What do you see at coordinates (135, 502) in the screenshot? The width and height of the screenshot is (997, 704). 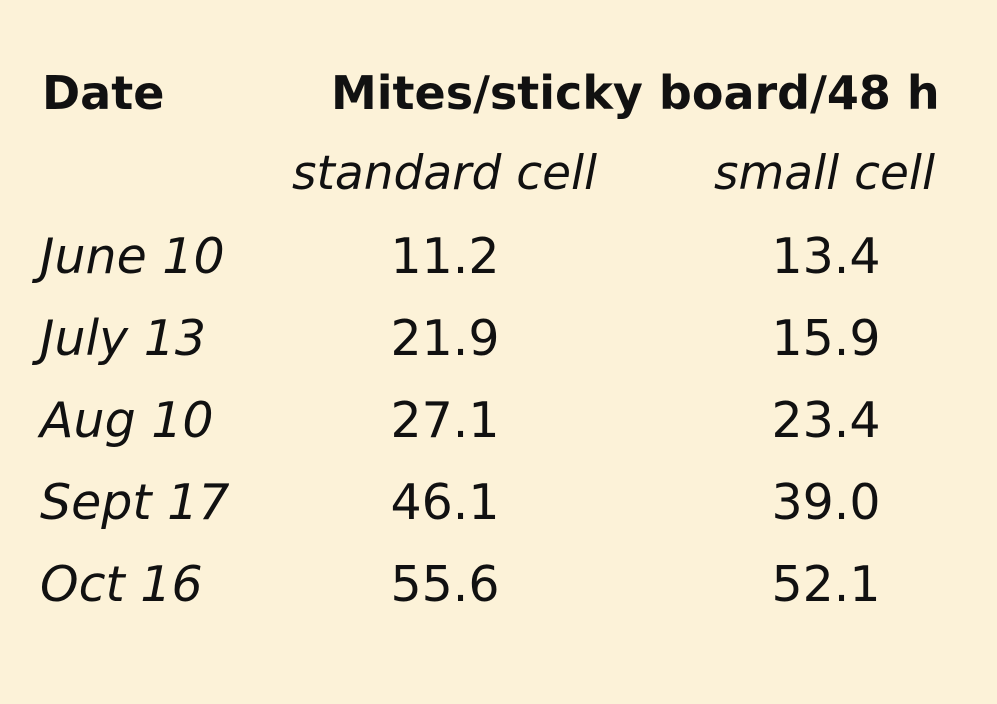 I see `row-date: Sept 17` at bounding box center [135, 502].